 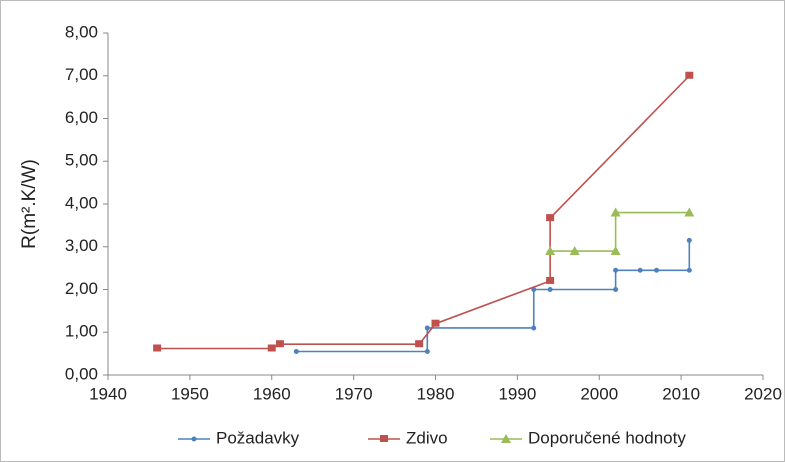 What do you see at coordinates (81, 331) in the screenshot?
I see `y-tick-label: 1,00` at bounding box center [81, 331].